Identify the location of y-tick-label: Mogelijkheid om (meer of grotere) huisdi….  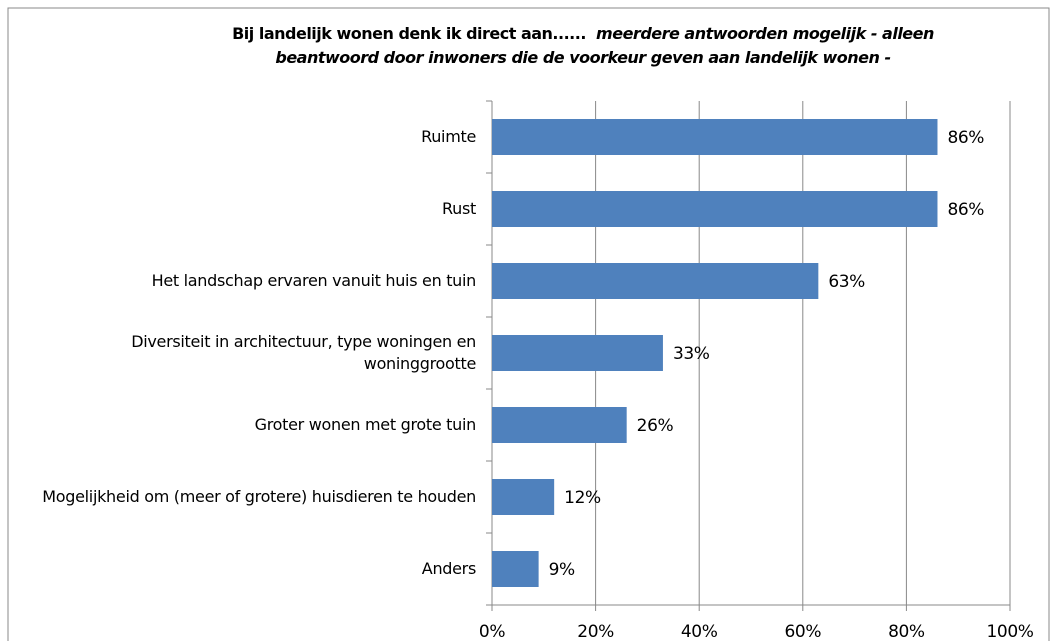
(259, 496).